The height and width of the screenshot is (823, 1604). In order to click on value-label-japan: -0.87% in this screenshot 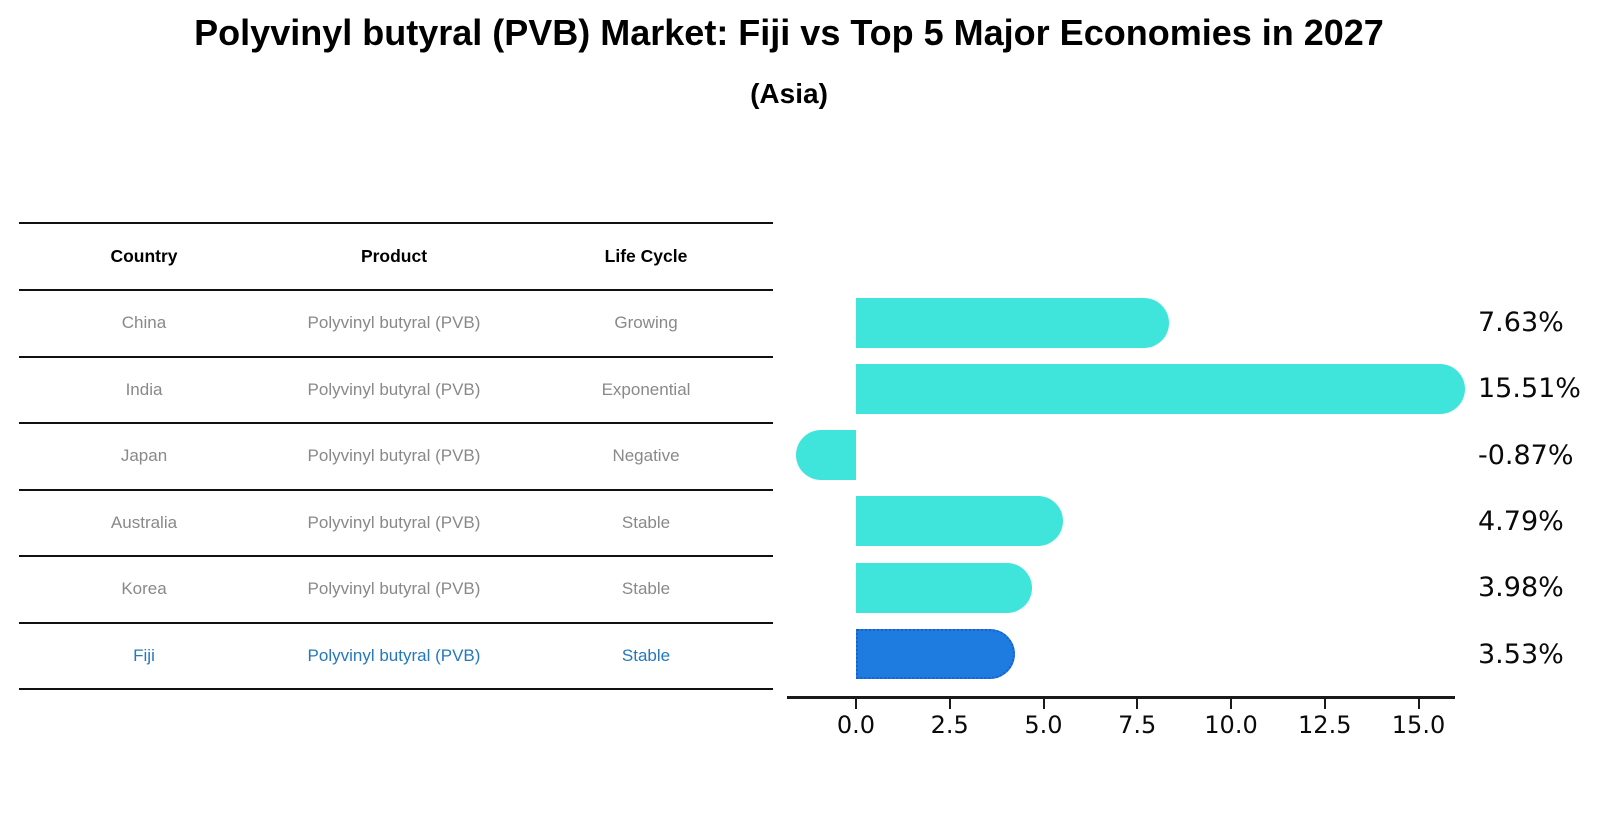, I will do `click(1526, 455)`.